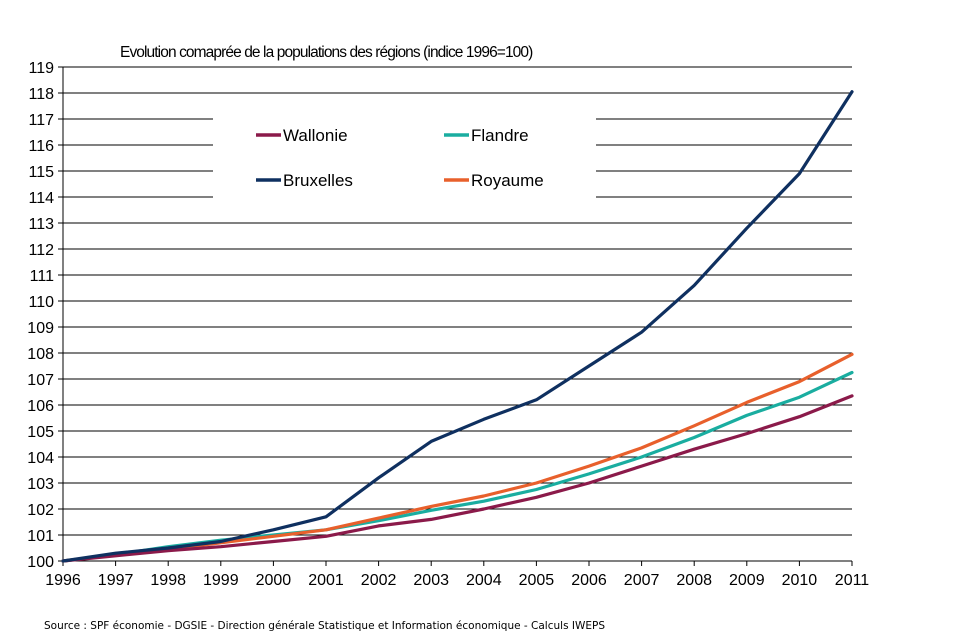 This screenshot has height=641, width=961. I want to click on y-tick-label: 112, so click(41, 250).